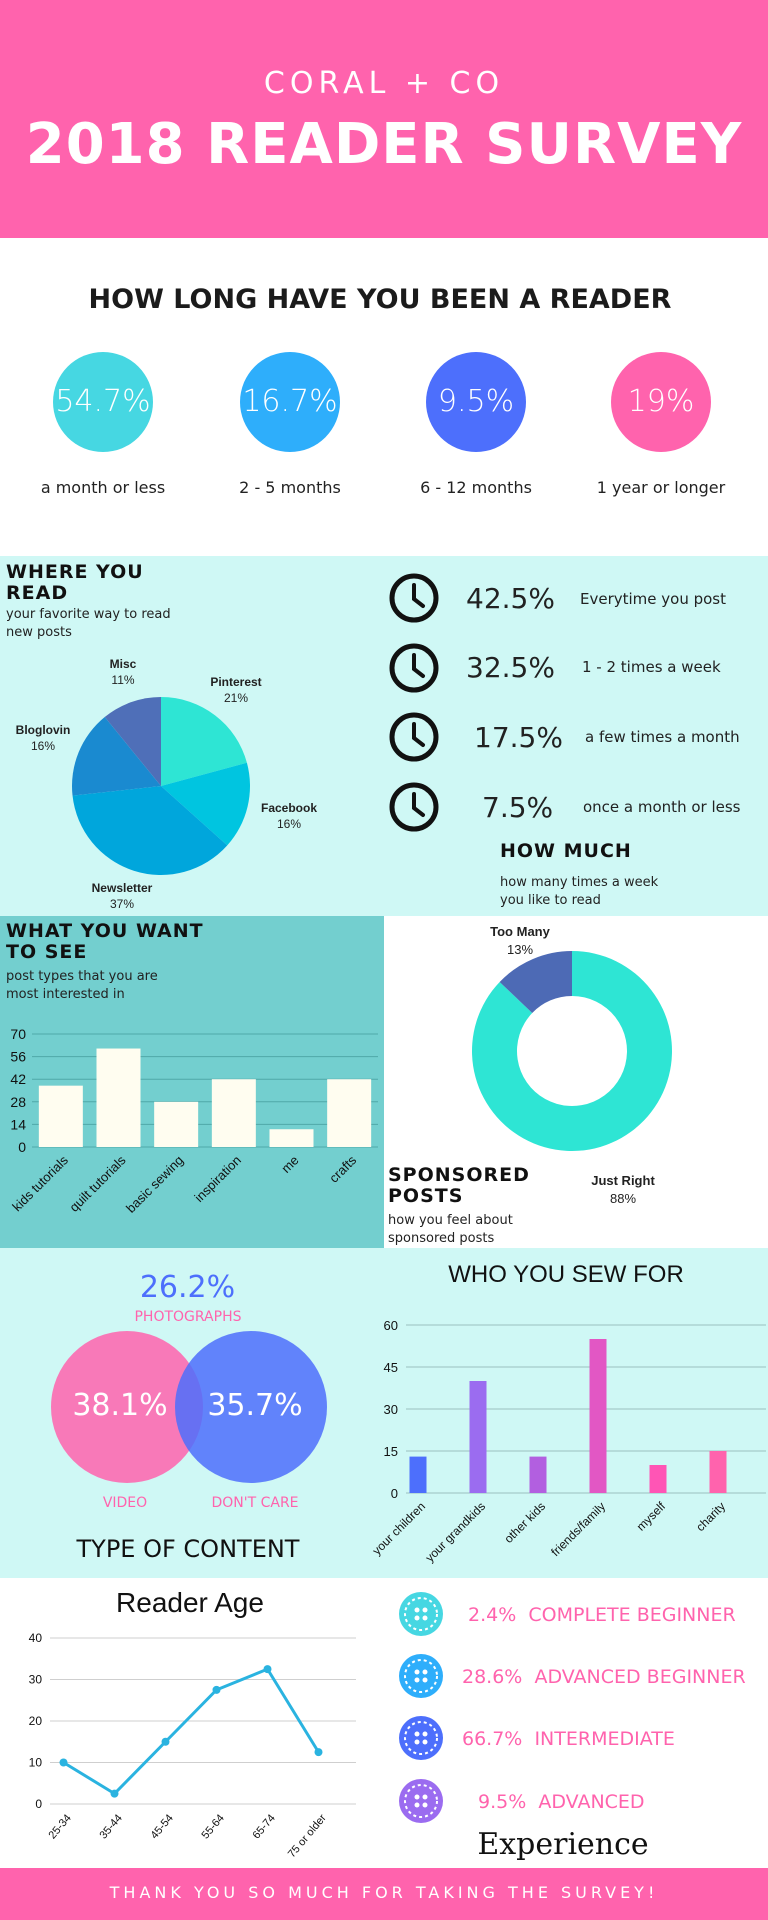  Describe the element at coordinates (661, 402) in the screenshot. I see `duration-circle: 19%` at that location.